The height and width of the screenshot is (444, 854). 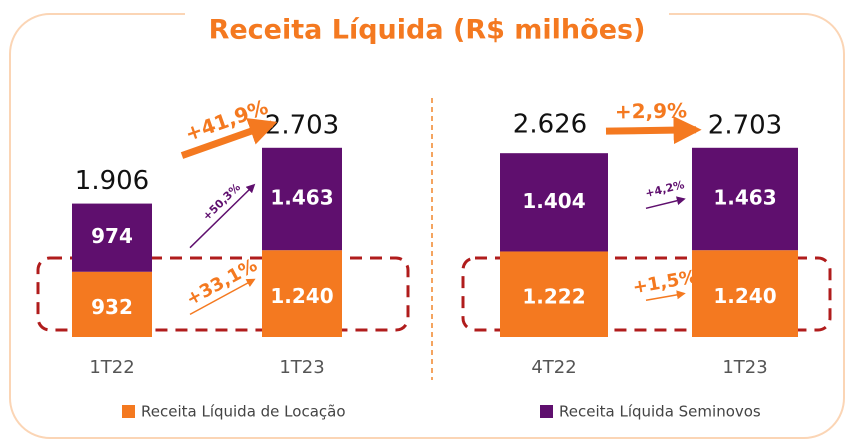 What do you see at coordinates (553, 367) in the screenshot?
I see `x-tick-label: 4T22` at bounding box center [553, 367].